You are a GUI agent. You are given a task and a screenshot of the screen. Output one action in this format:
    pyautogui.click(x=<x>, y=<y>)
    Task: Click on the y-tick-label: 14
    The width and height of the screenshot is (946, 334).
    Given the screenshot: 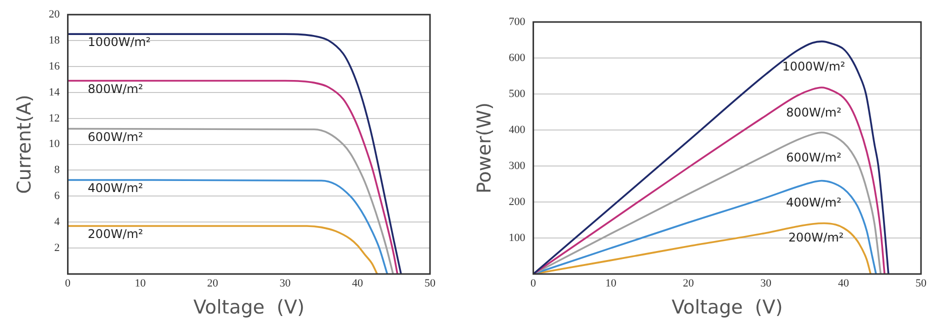 What is the action you would take?
    pyautogui.click(x=54, y=92)
    